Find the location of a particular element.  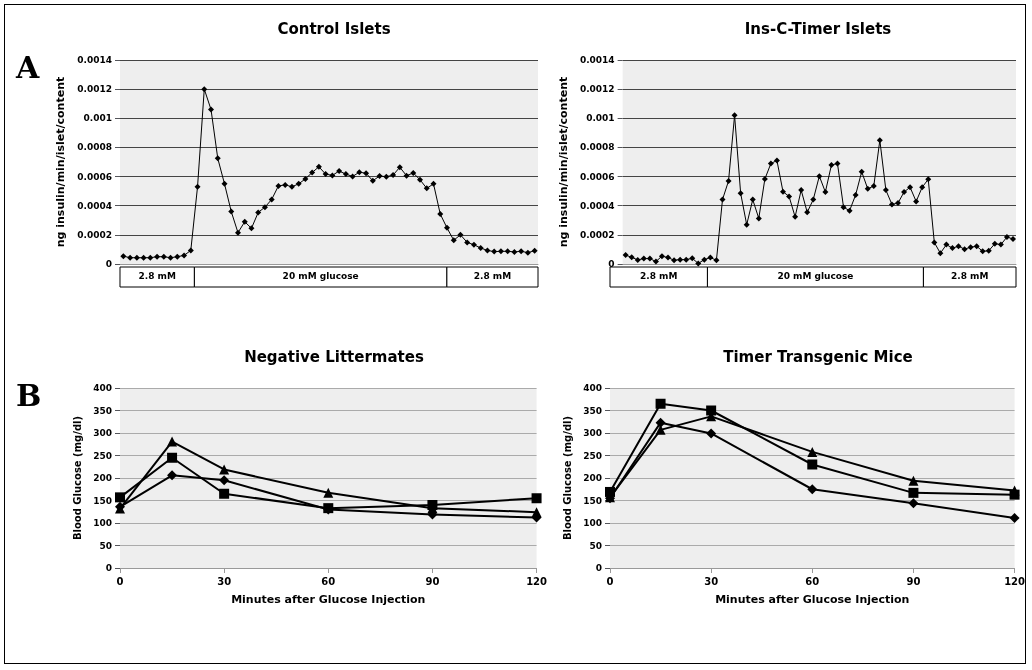

text: B is located at coordinates (29, 395).